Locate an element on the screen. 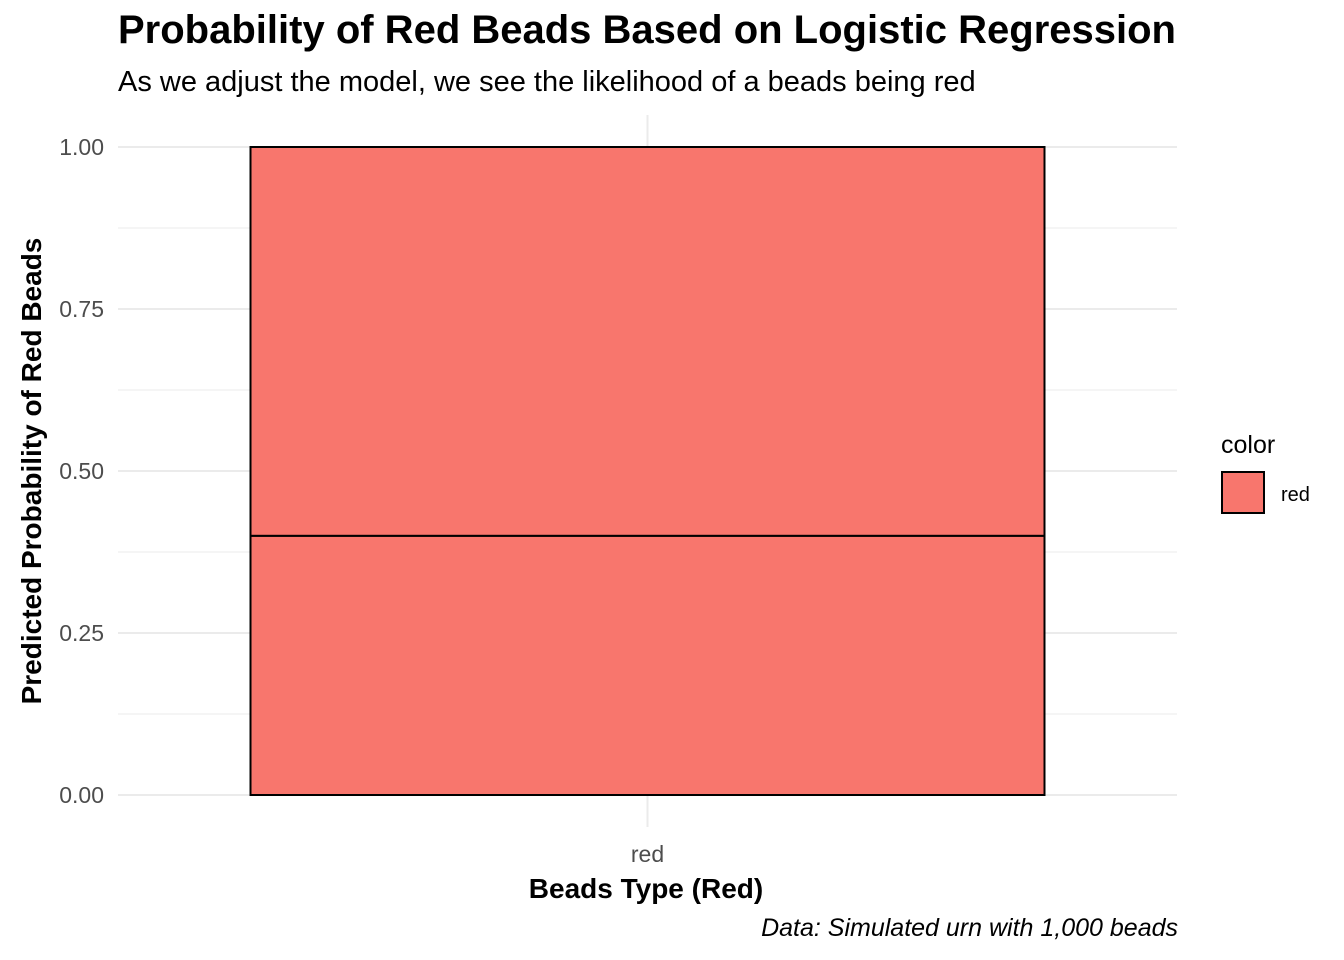 This screenshot has width=1344, height=960. y-tick-label: 0.25 is located at coordinates (81, 633).